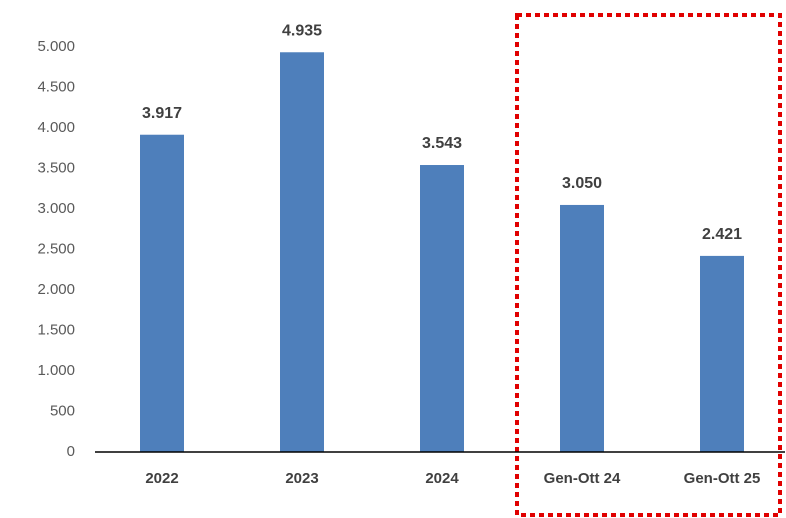  Describe the element at coordinates (62, 410) in the screenshot. I see `y-tick-label: 500` at that location.